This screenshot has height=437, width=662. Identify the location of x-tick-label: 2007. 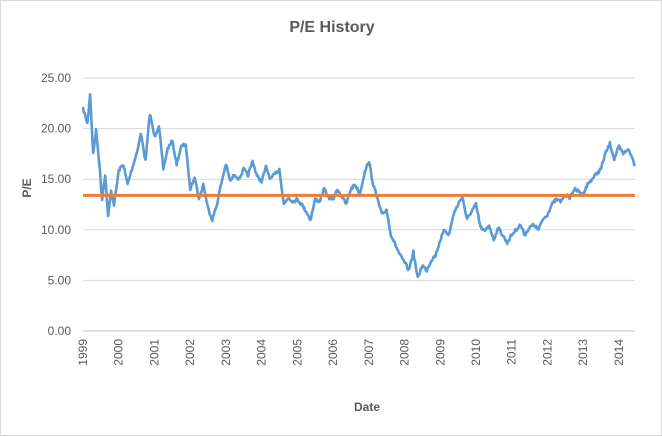
(369, 352).